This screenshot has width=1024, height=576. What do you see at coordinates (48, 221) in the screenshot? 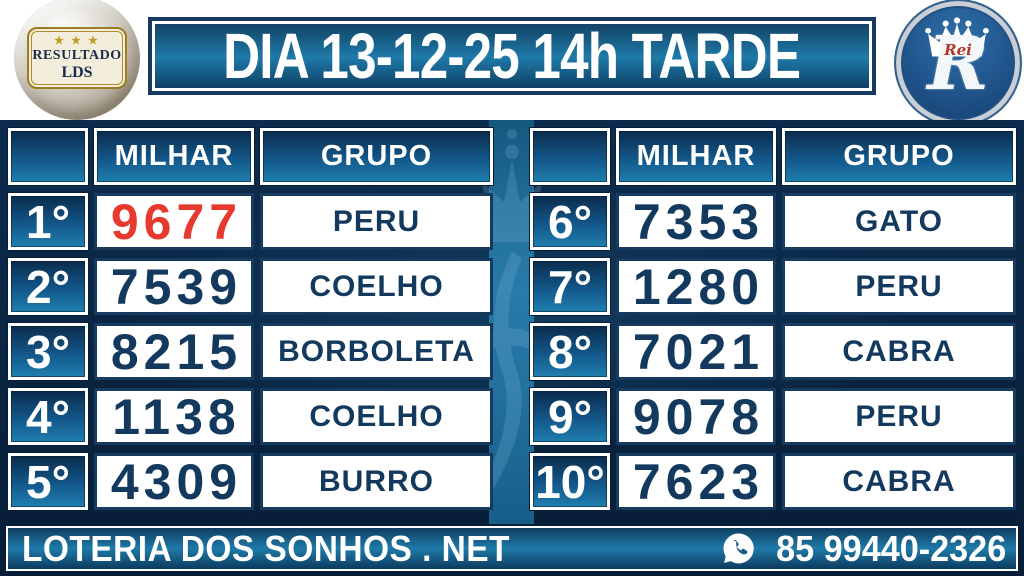
I see `position-cell: 1°` at bounding box center [48, 221].